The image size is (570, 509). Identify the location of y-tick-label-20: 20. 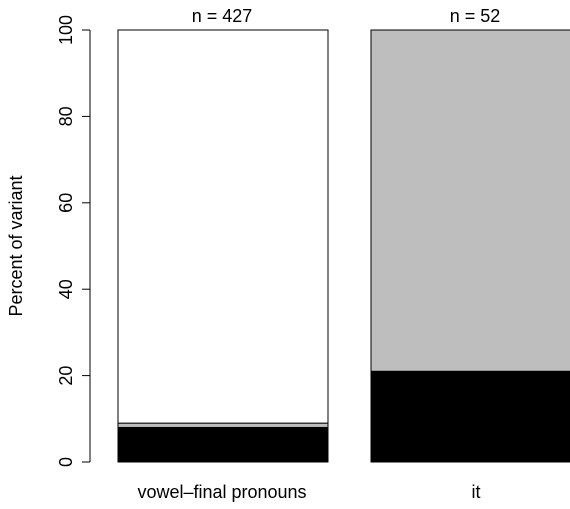
(66, 376).